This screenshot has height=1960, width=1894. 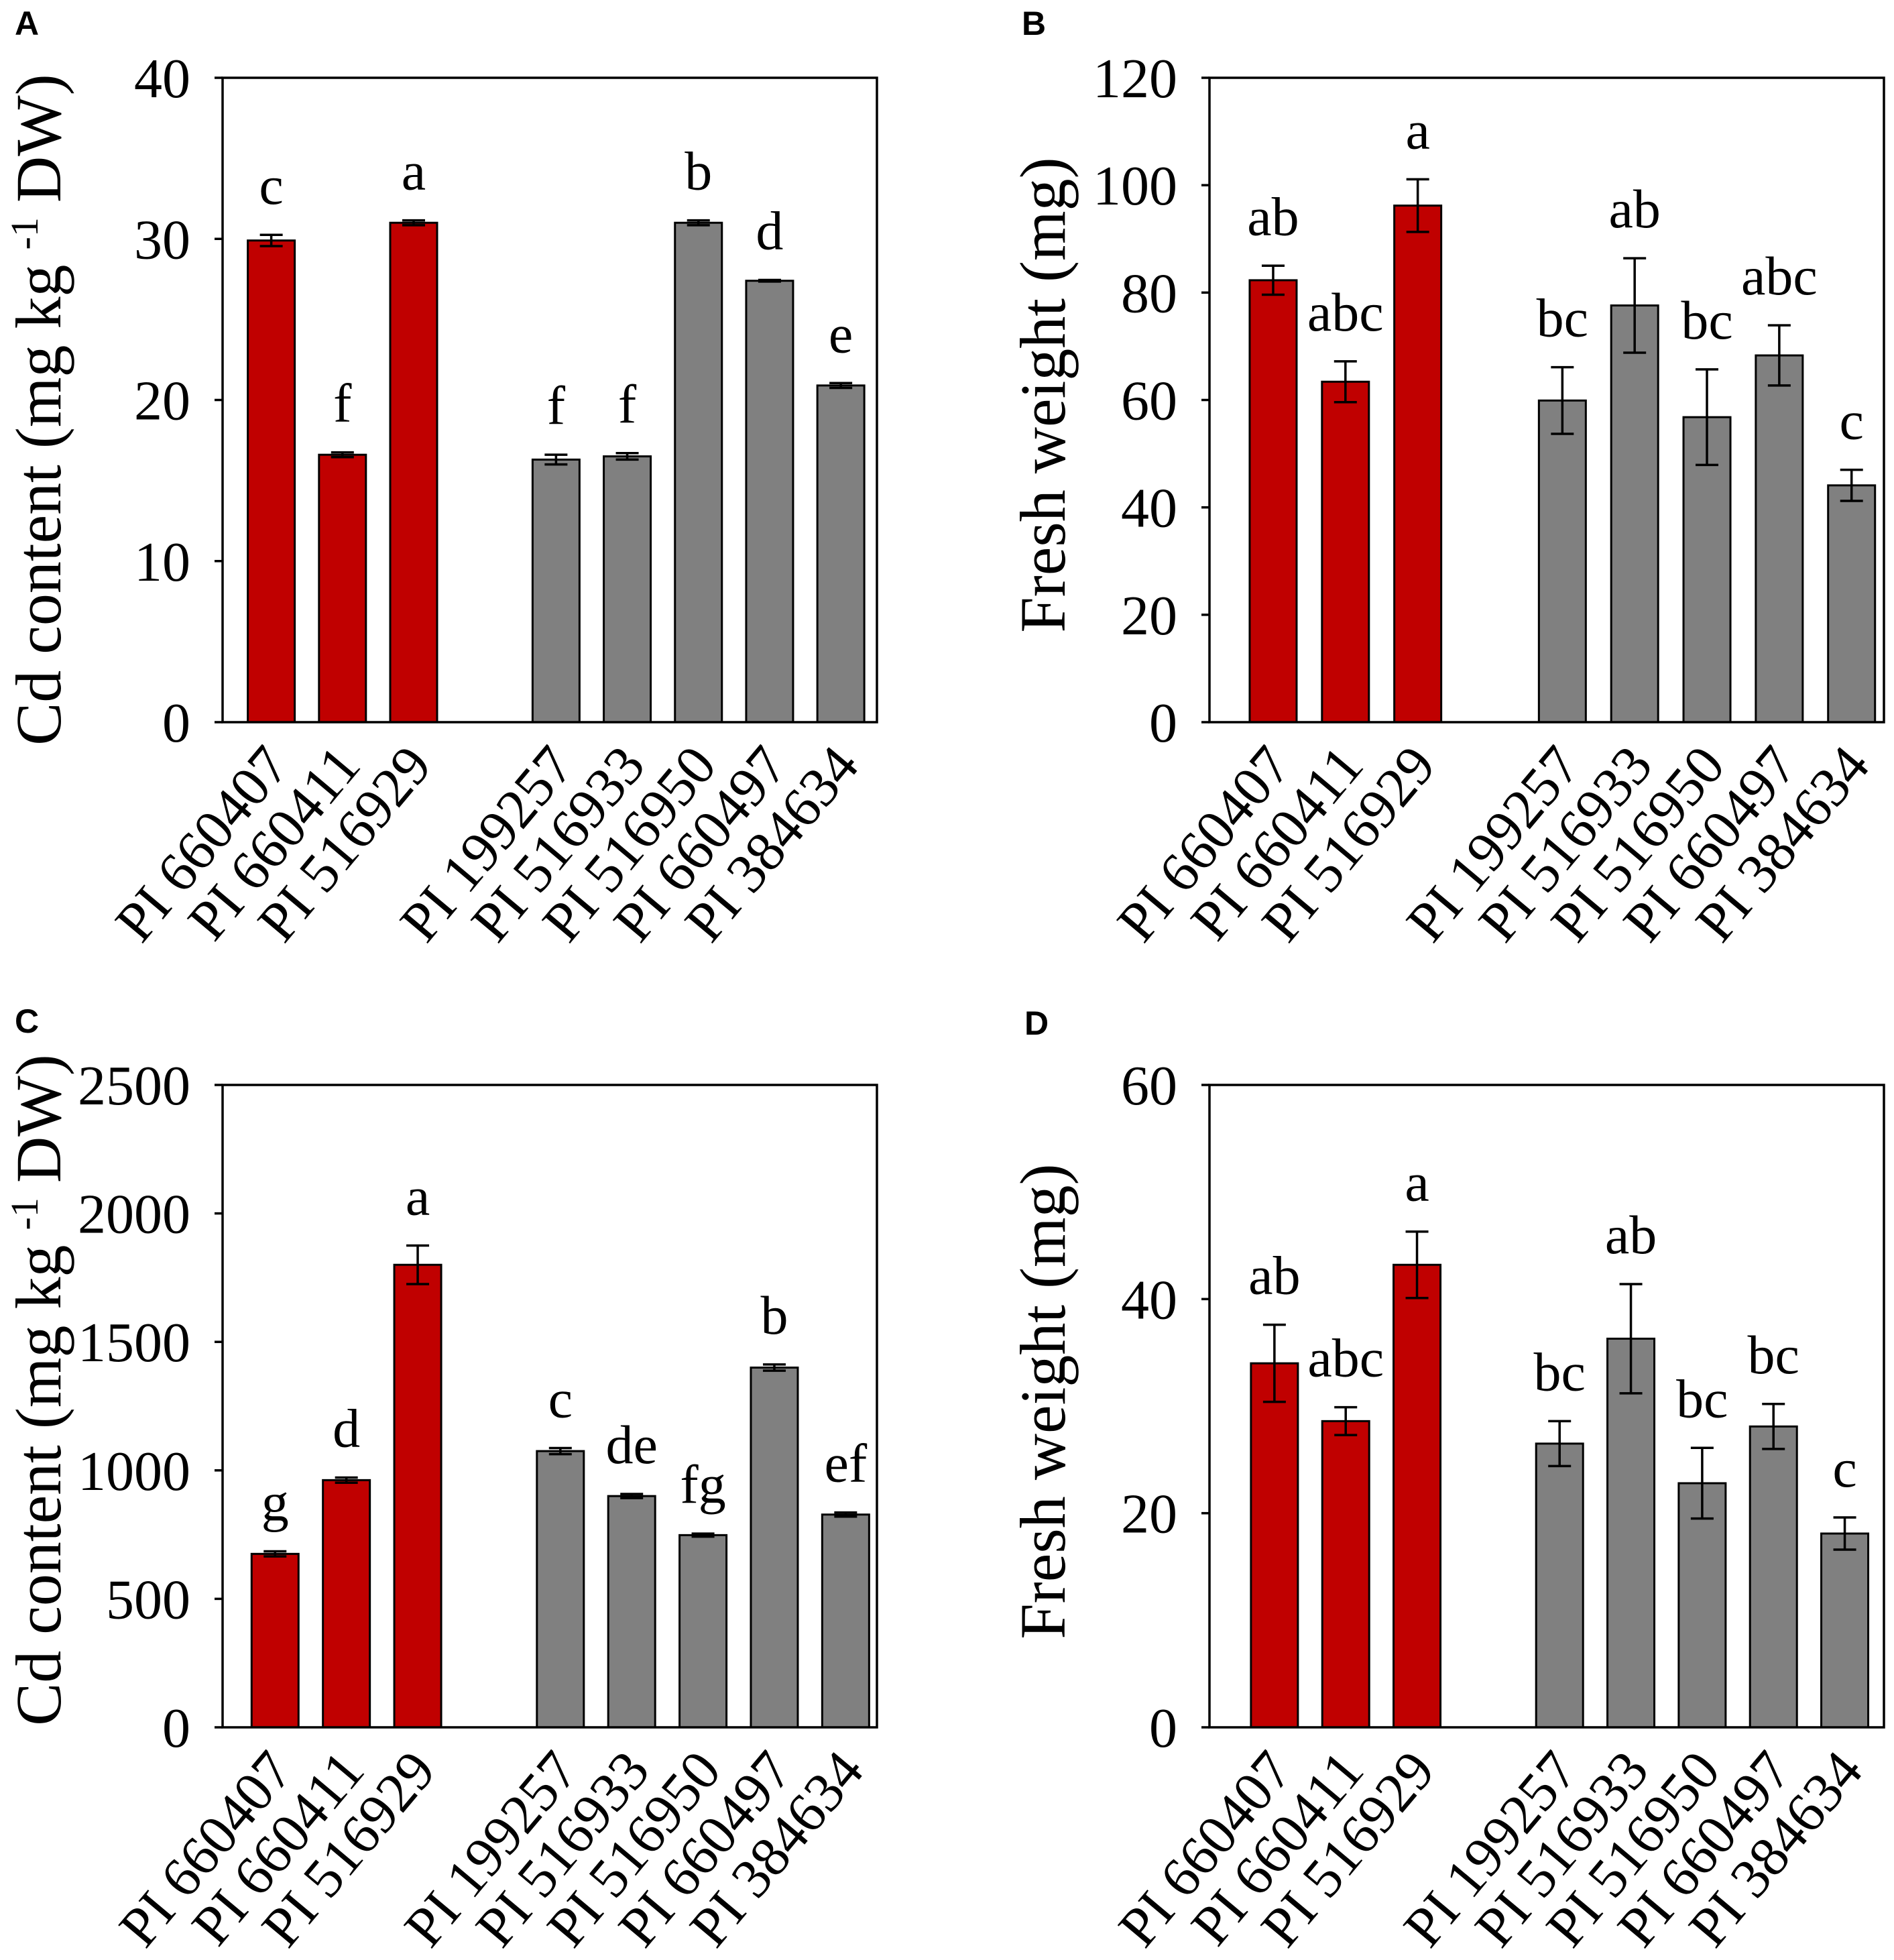 What do you see at coordinates (275, 1502) in the screenshot?
I see `significance-letter: g` at bounding box center [275, 1502].